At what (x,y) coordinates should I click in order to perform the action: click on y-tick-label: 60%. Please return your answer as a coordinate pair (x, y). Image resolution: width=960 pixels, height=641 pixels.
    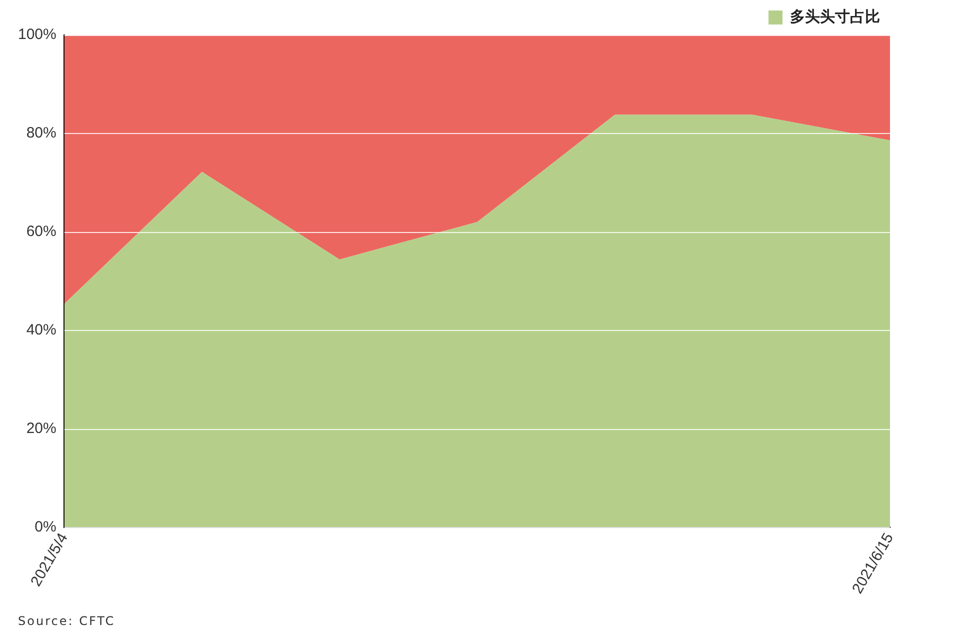
    Looking at the image, I should click on (41, 231).